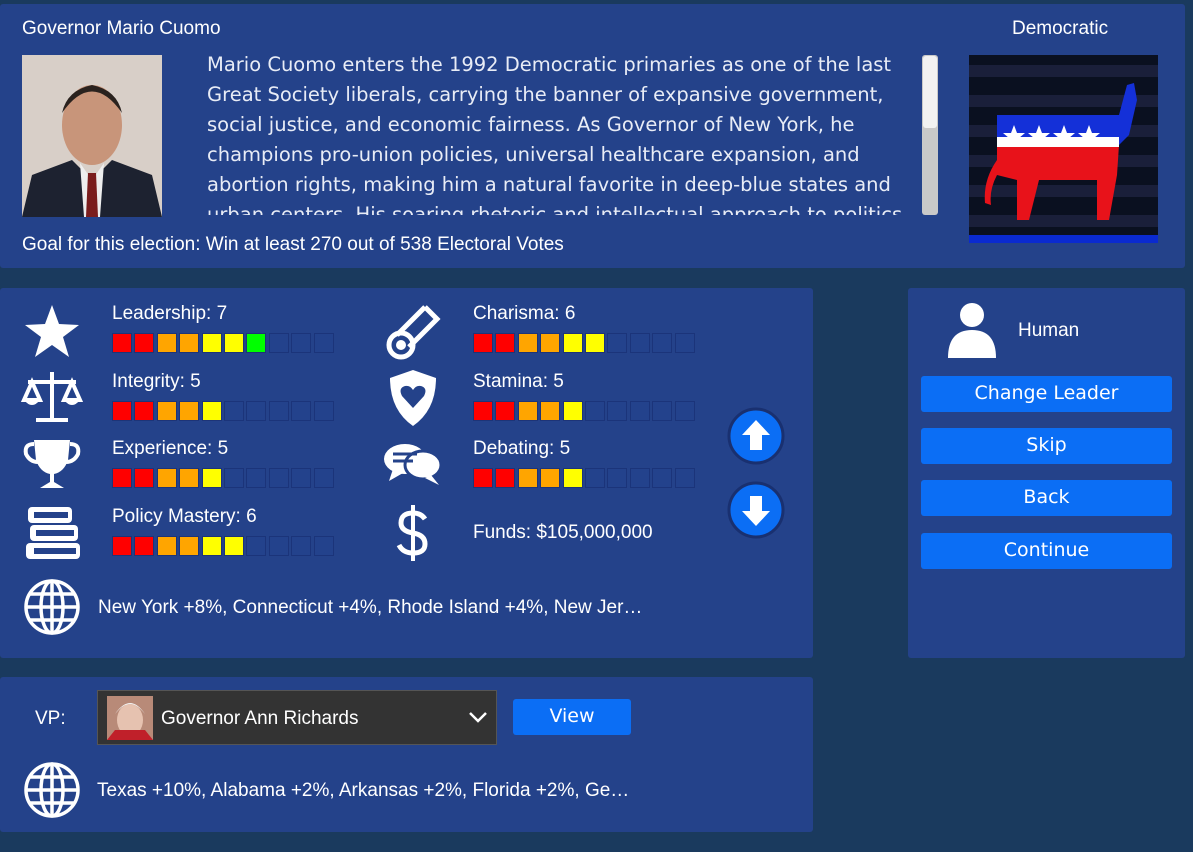  I want to click on view-vp-button: View, so click(572, 717).